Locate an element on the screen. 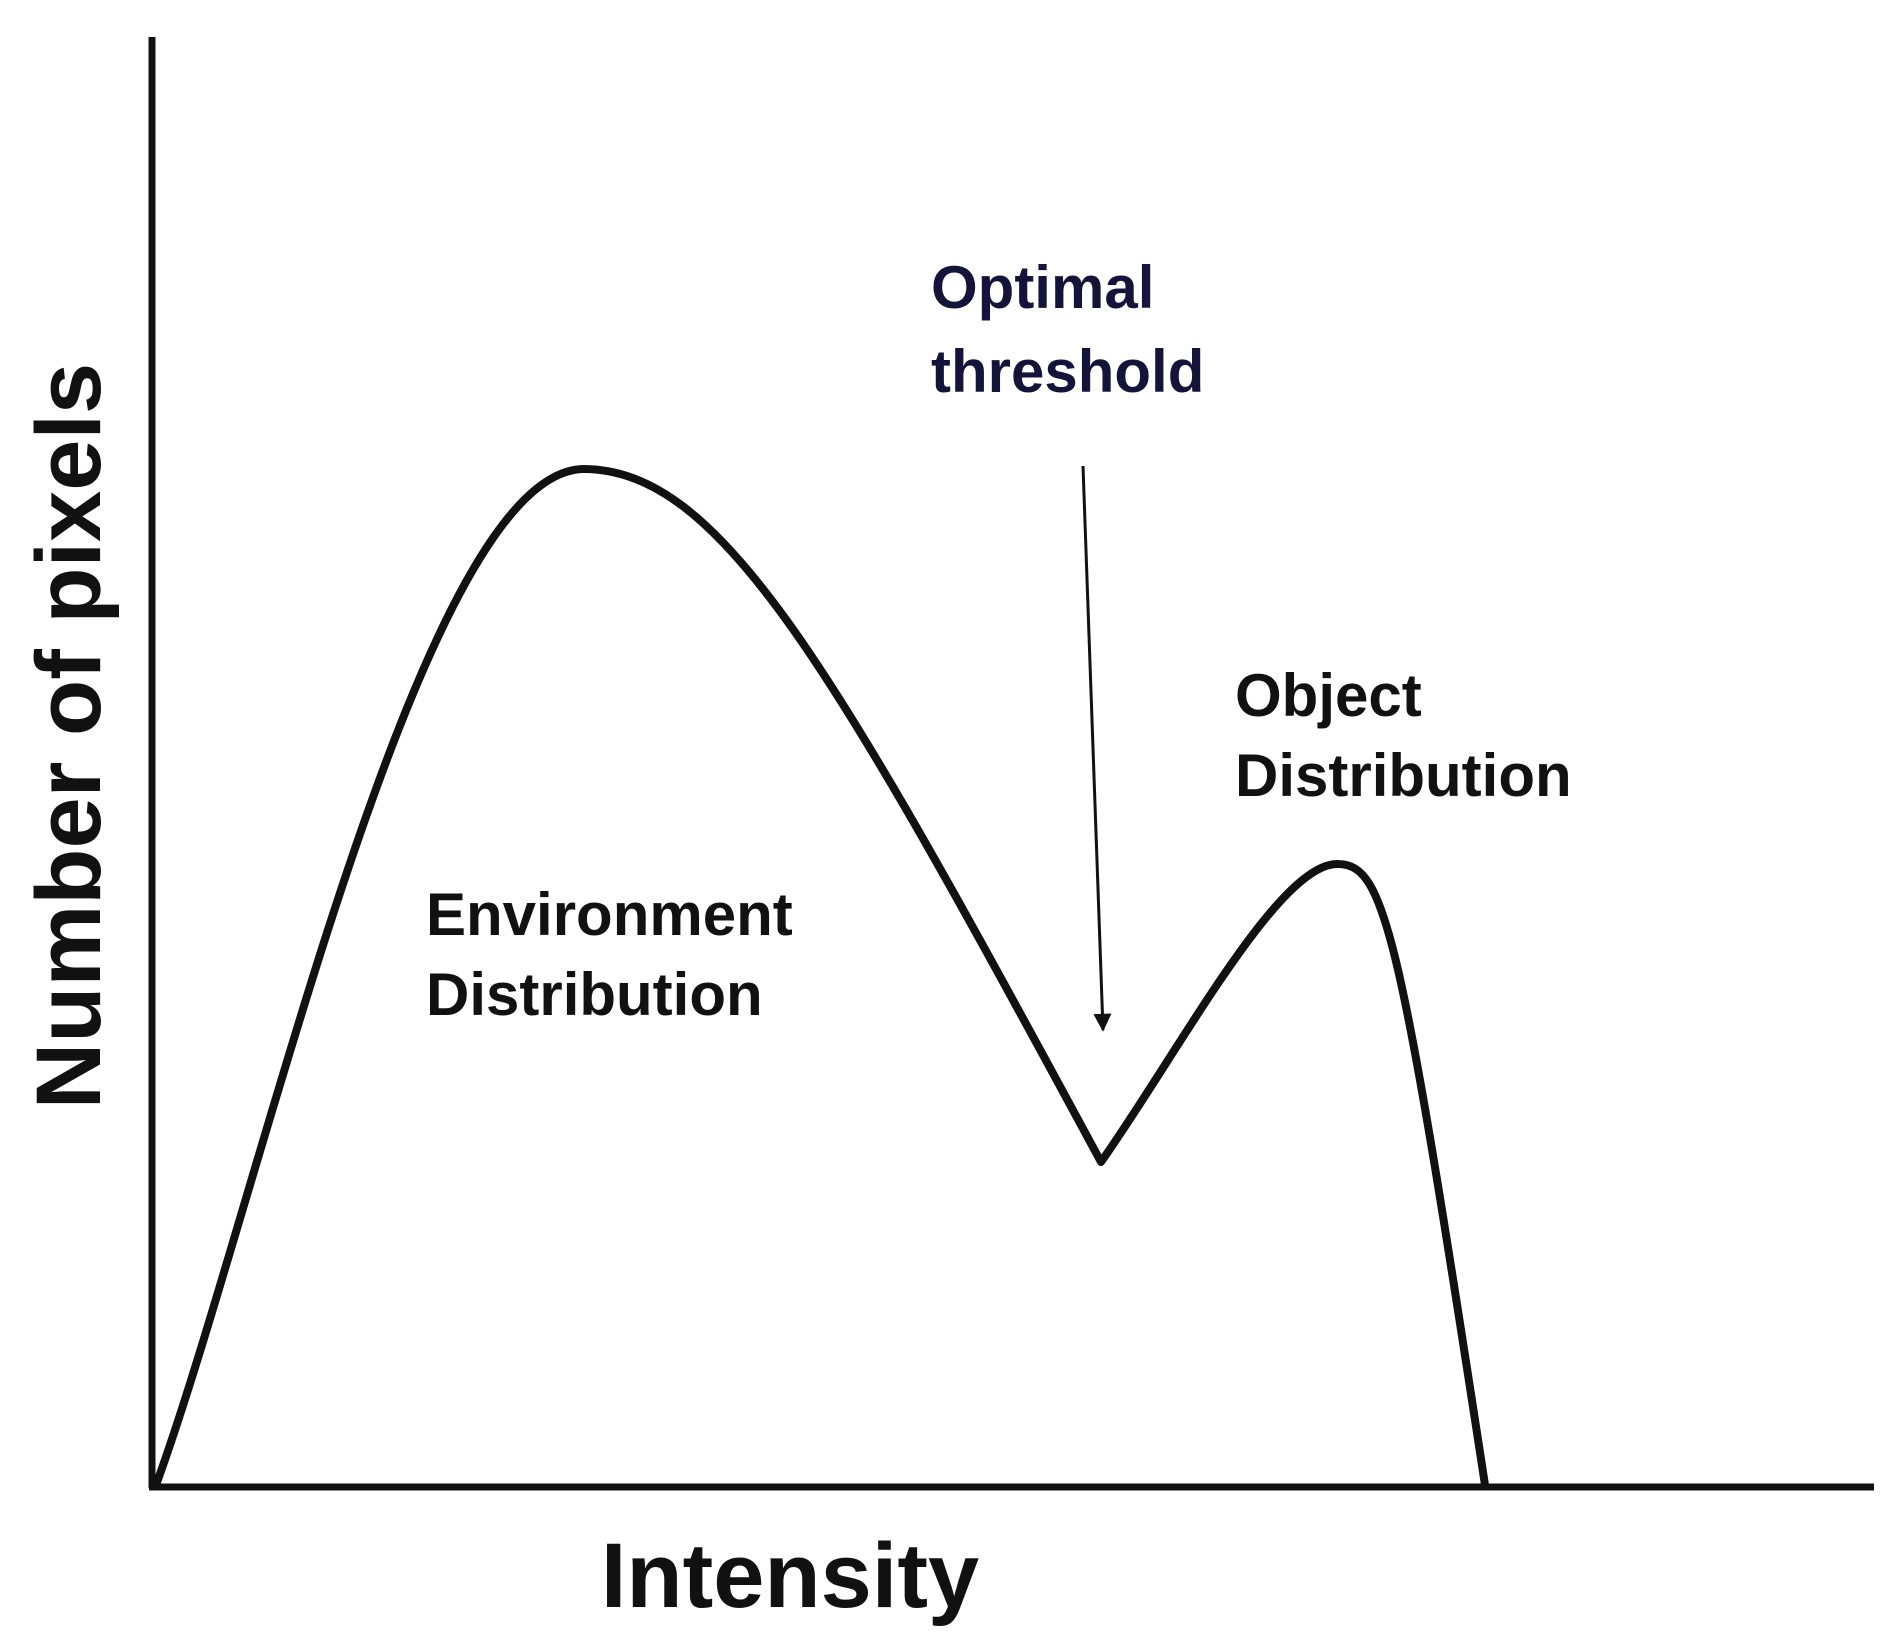  y-axis-title: Number of pixels is located at coordinates (69, 736).